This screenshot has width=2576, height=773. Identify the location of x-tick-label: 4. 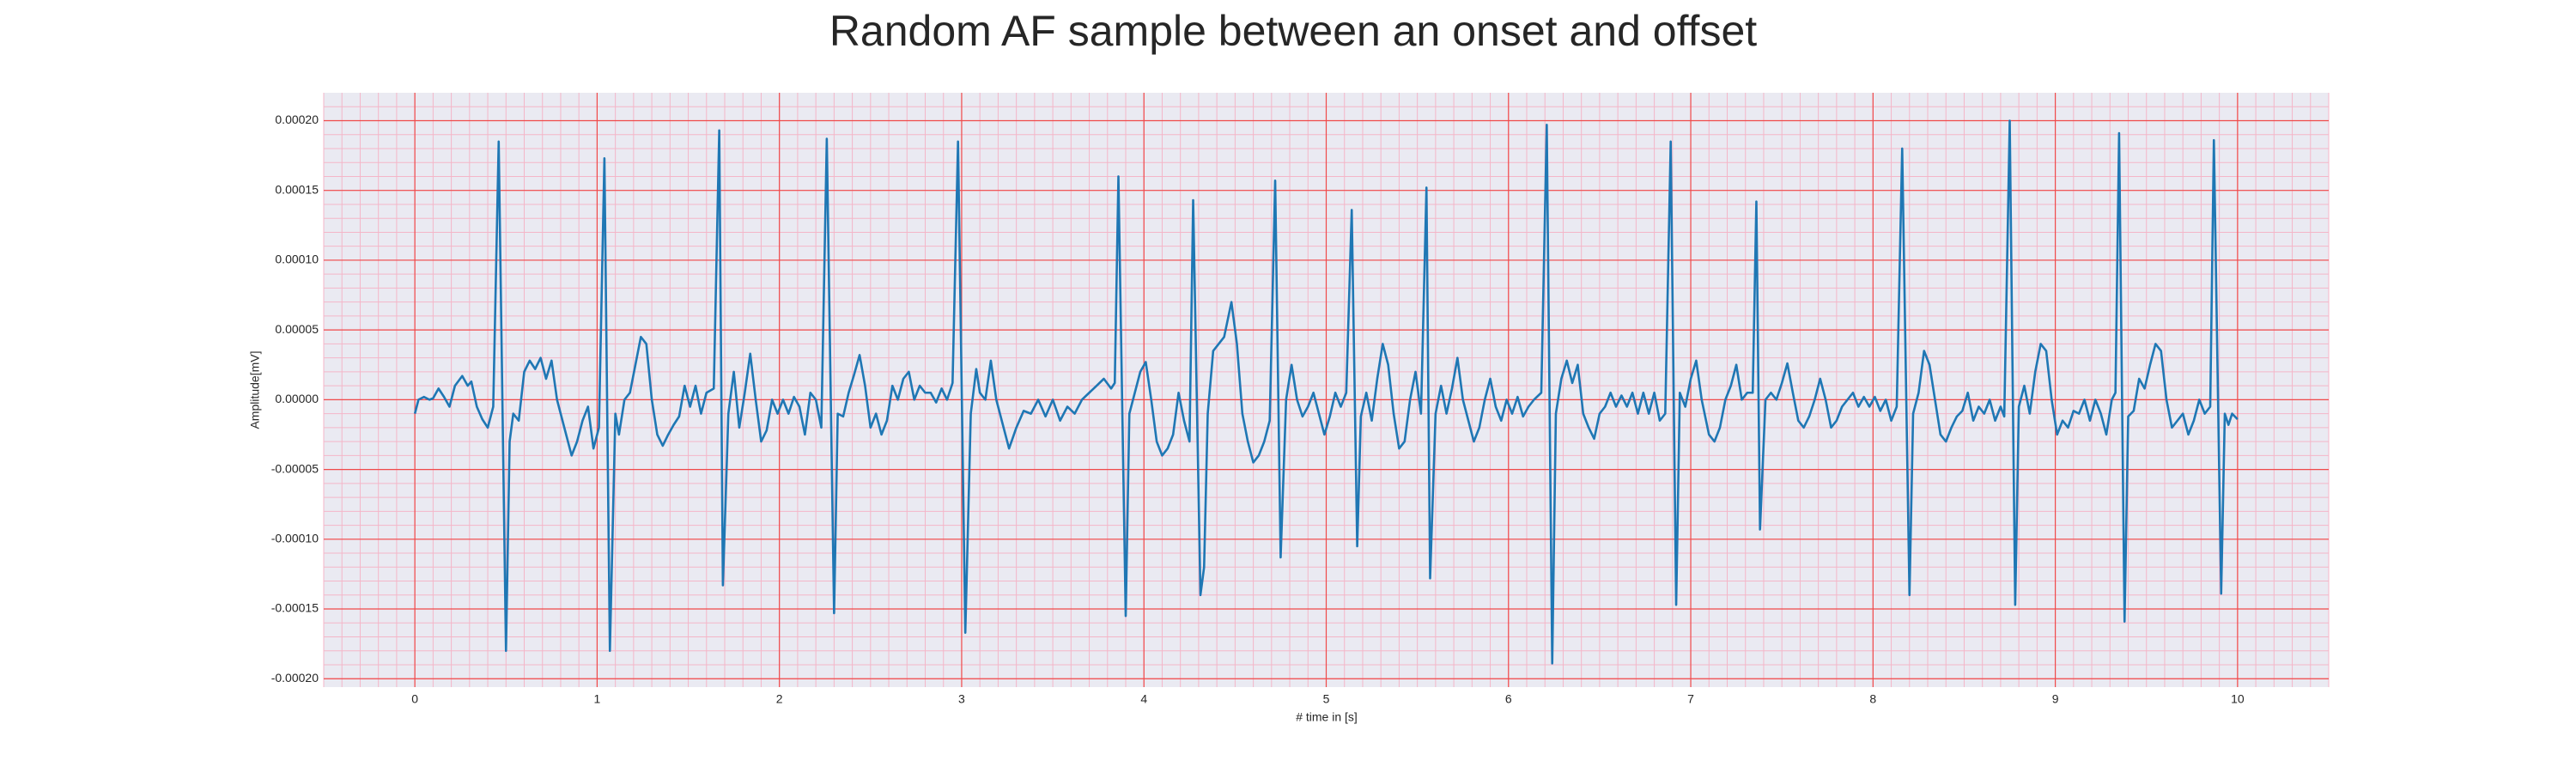
(1144, 699).